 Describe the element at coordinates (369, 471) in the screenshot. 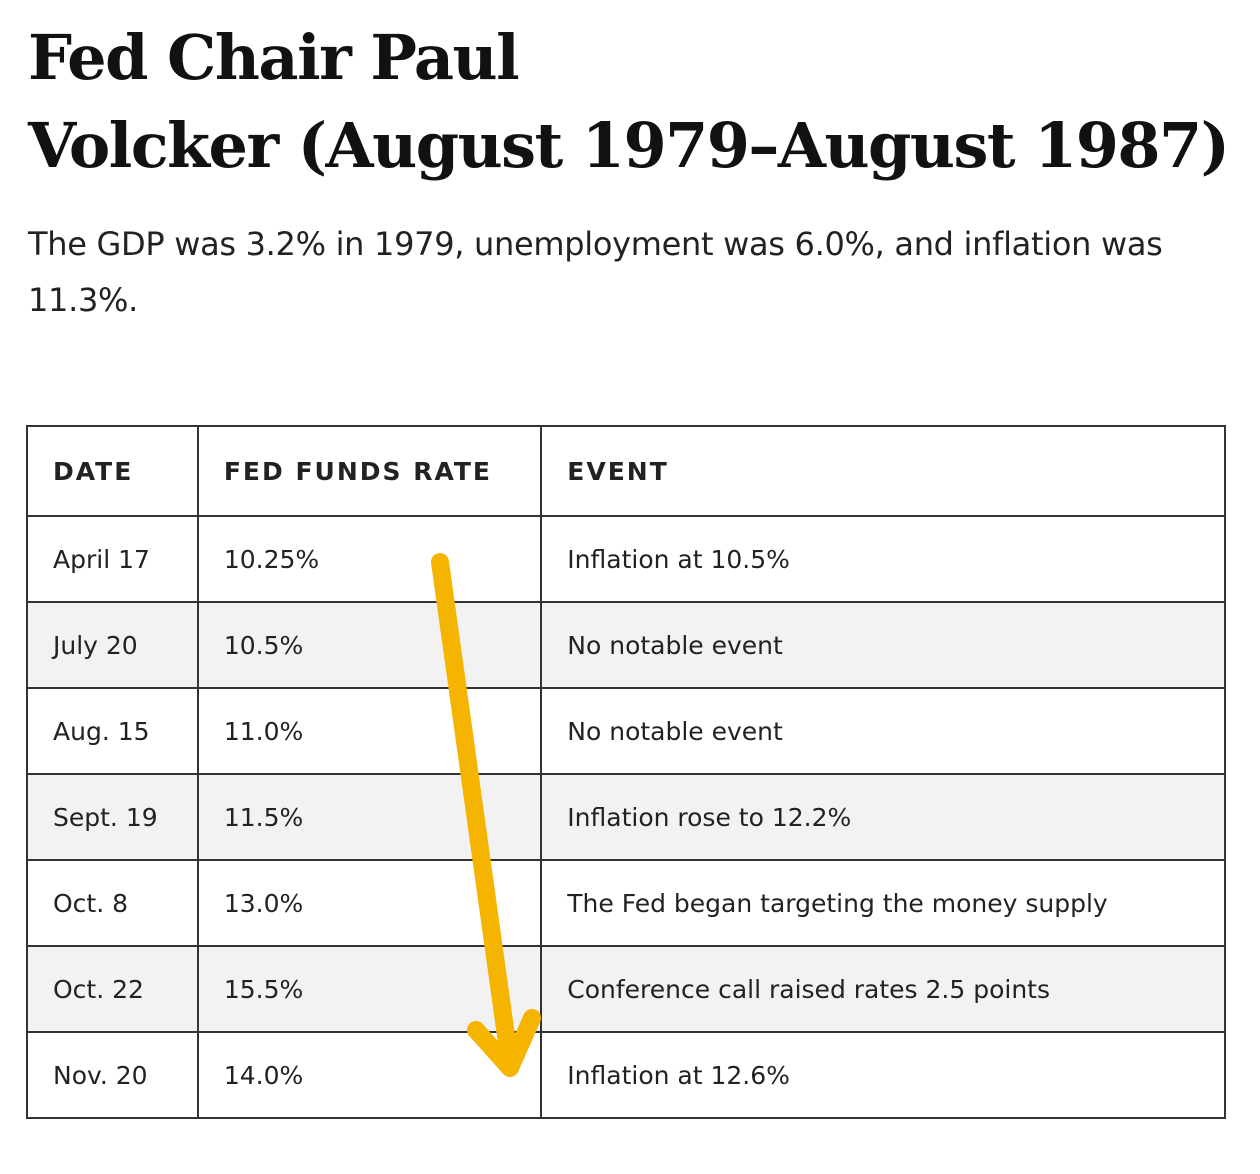

I see `column-header-rate: FED FUNDS RATE` at that location.